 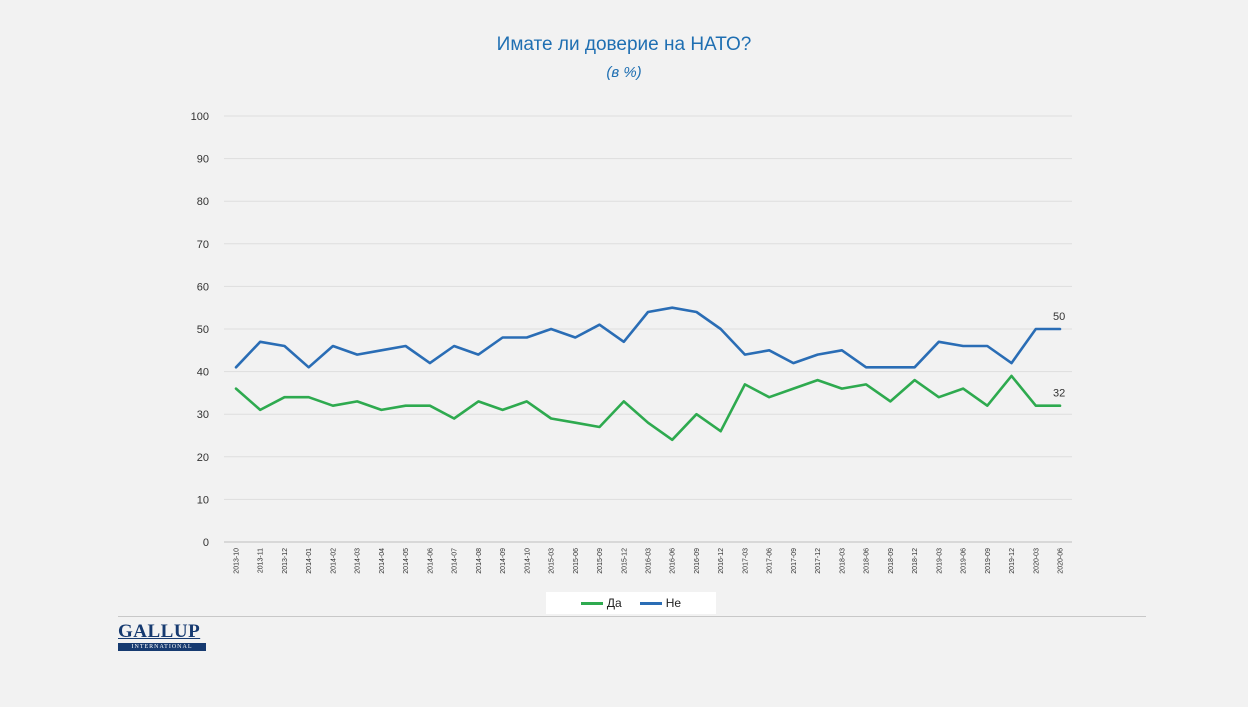 What do you see at coordinates (206, 543) in the screenshot?
I see `y-tick-label: 0` at bounding box center [206, 543].